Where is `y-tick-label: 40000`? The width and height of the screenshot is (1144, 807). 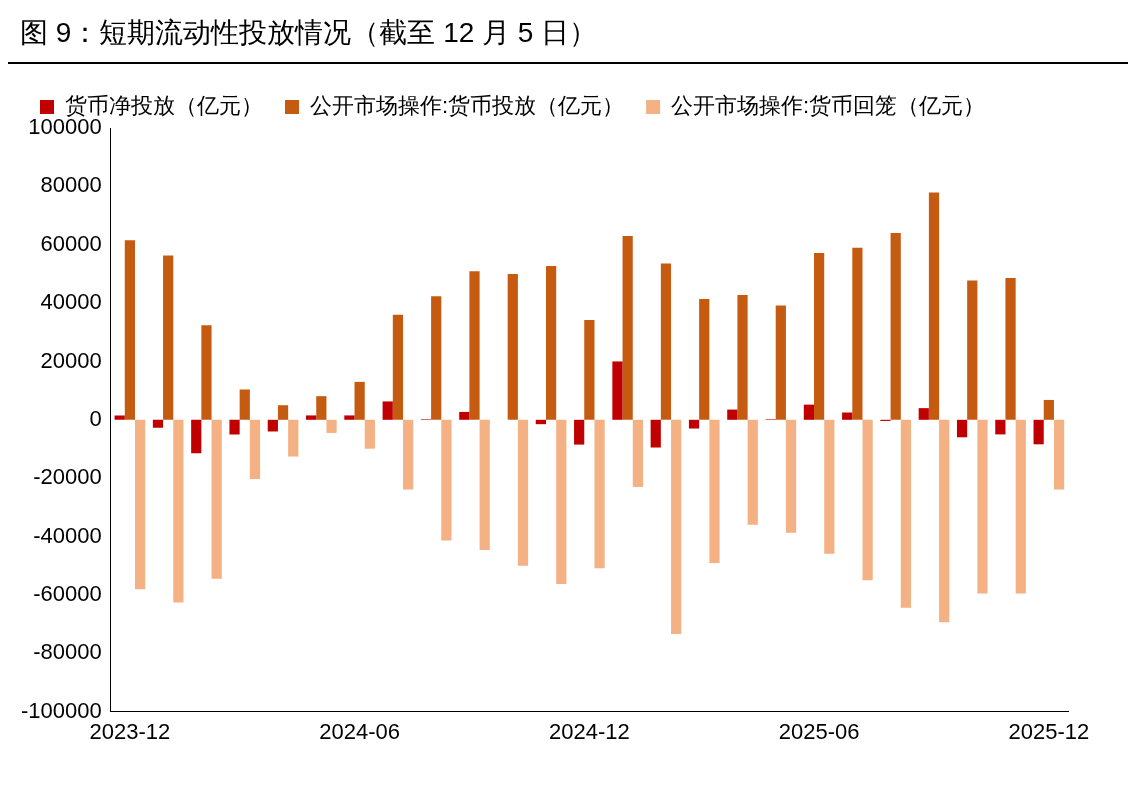 y-tick-label: 40000 is located at coordinates (71, 302).